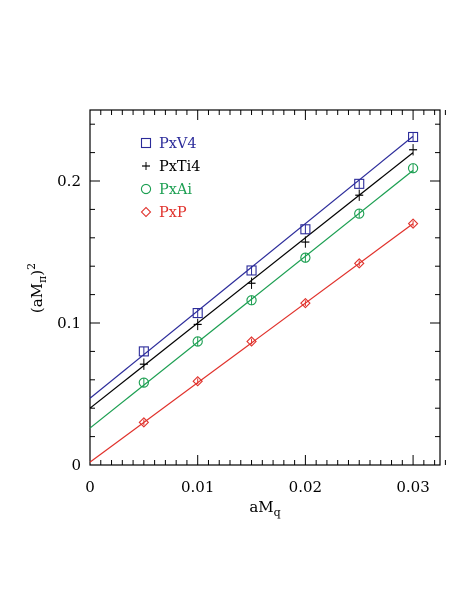 This screenshot has height=595, width=460. Describe the element at coordinates (305, 487) in the screenshot. I see `x-tick-label: 0.02` at that location.